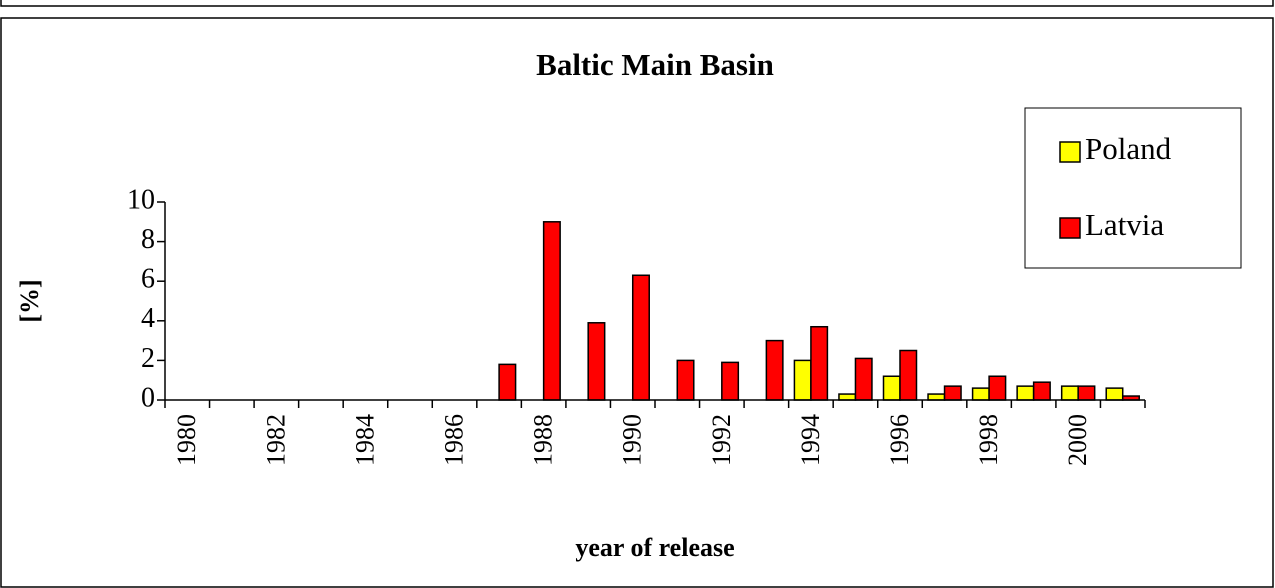  Describe the element at coordinates (1128, 148) in the screenshot. I see `legend-label: Poland` at that location.